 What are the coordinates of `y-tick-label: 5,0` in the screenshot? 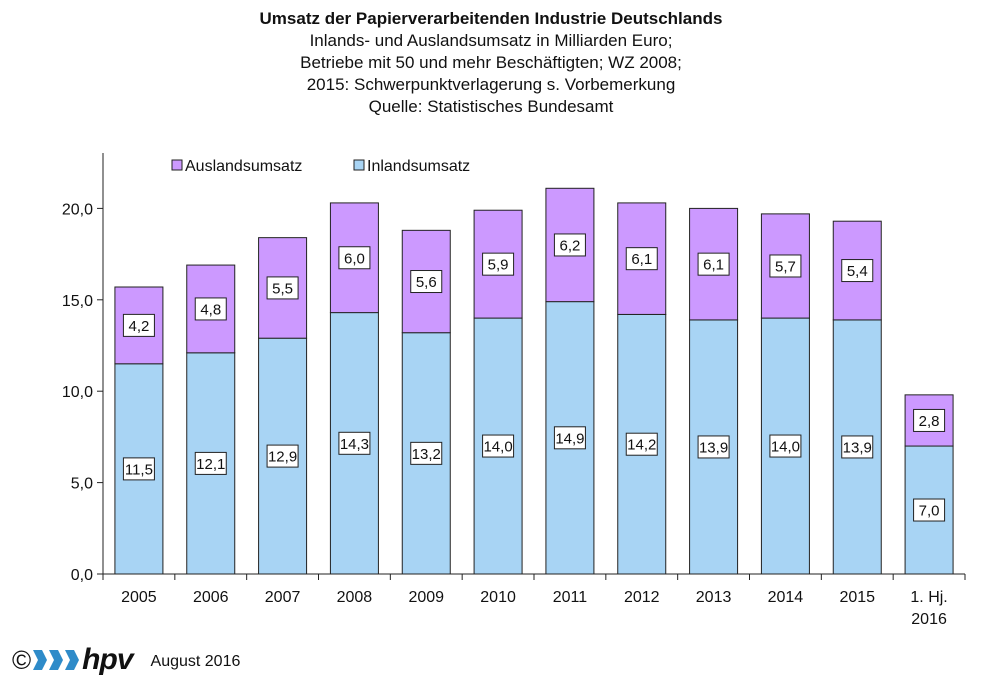 It's located at (82, 484).